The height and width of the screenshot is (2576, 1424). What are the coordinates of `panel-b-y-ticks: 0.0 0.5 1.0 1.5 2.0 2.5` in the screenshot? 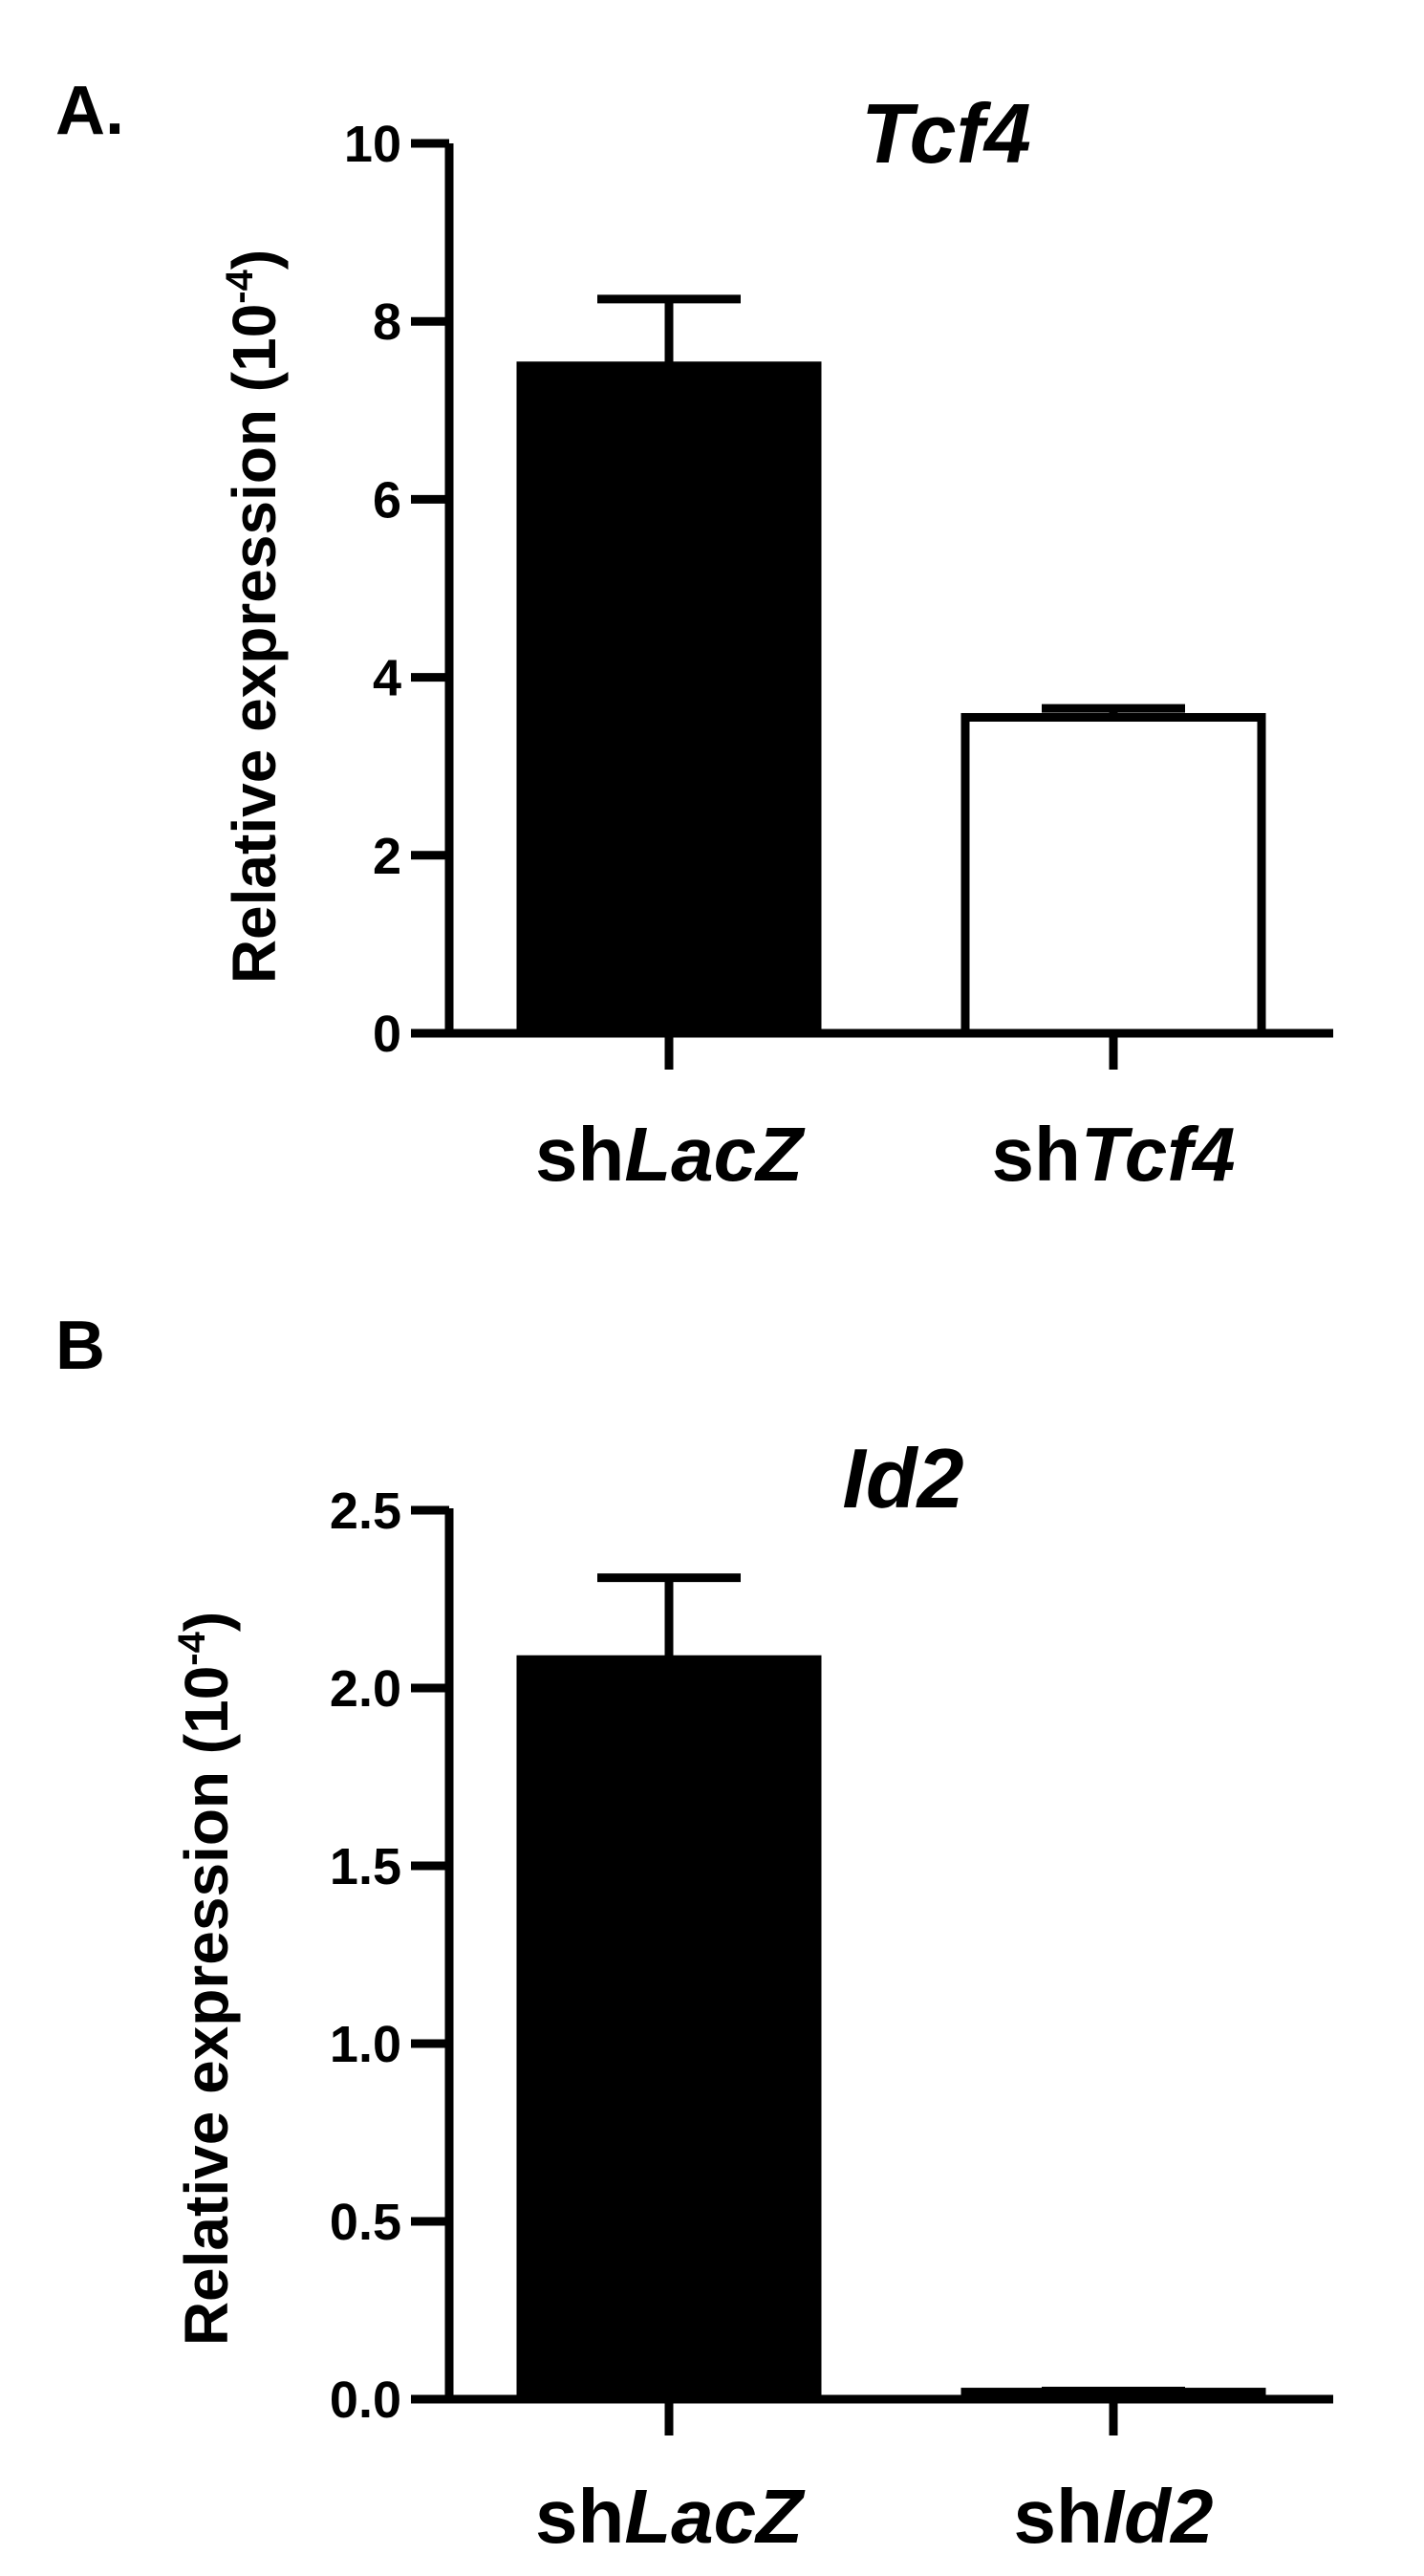 It's located at (389, 1956).